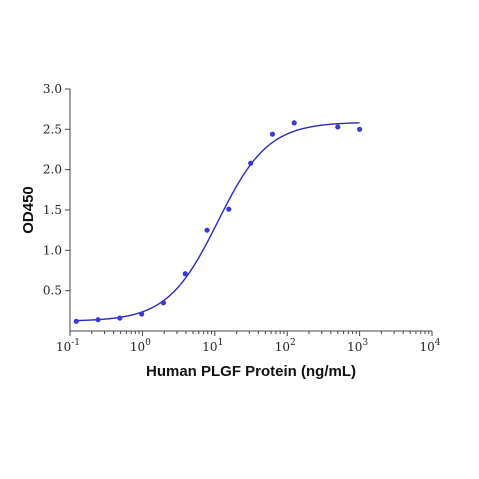 Image resolution: width=479 pixels, height=479 pixels. I want to click on y-tick-label: 2.0, so click(52, 170).